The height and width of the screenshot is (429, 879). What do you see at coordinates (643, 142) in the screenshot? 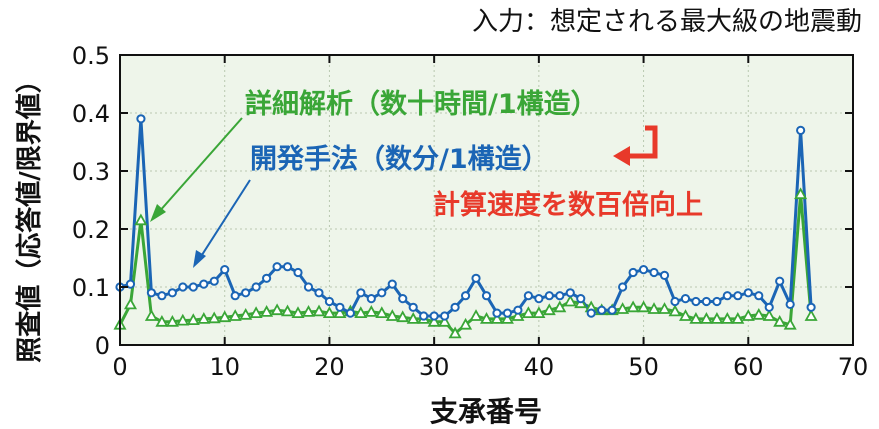
I see `speedup-arrow` at bounding box center [643, 142].